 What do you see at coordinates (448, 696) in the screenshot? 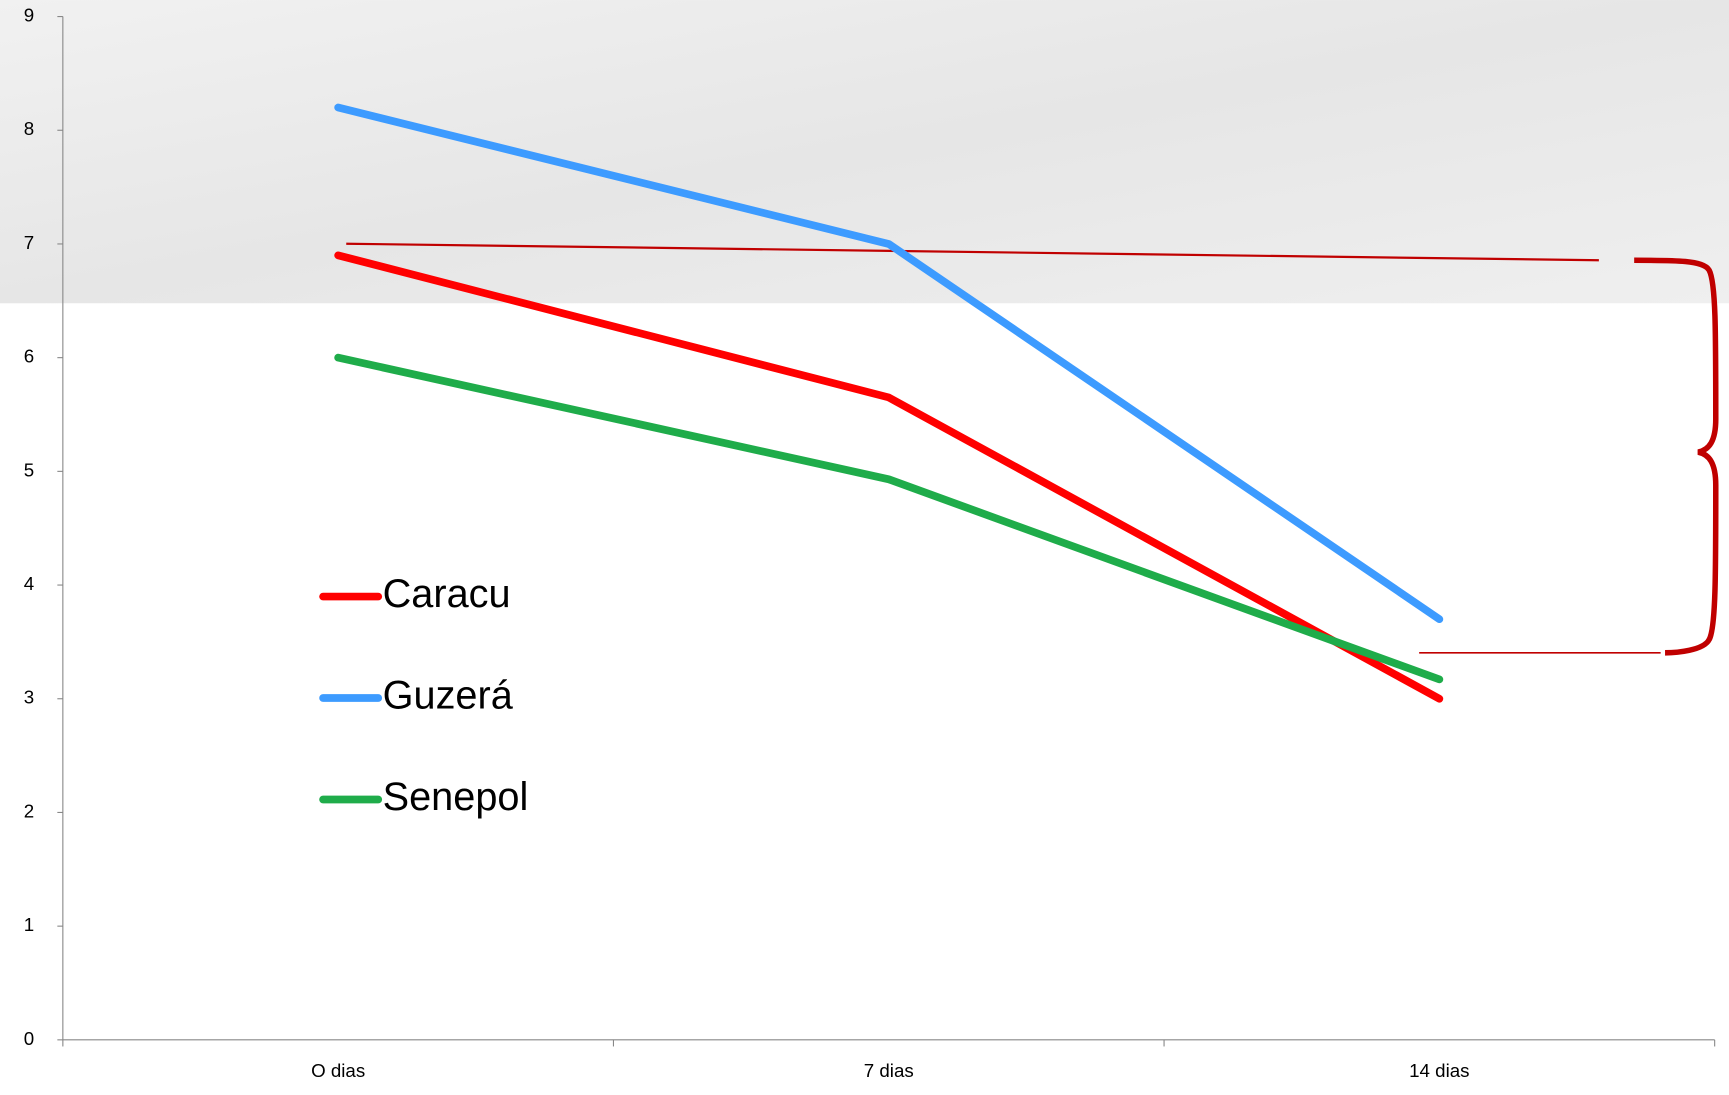
I see `legend-label: Guzerá` at bounding box center [448, 696].